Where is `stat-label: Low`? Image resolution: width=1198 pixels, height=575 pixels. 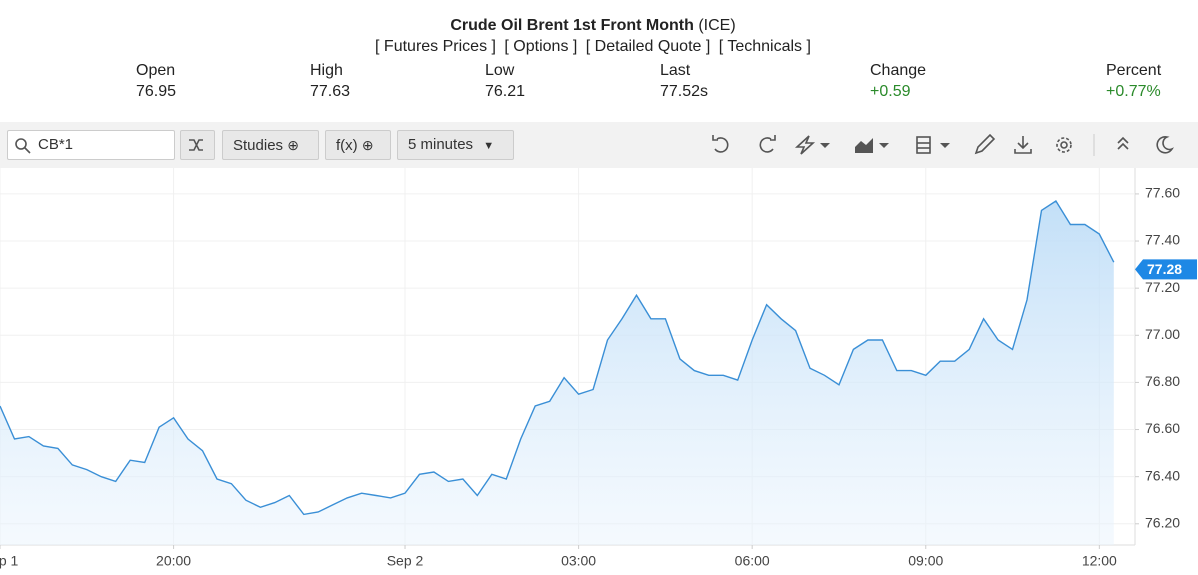 stat-label: Low is located at coordinates (500, 70).